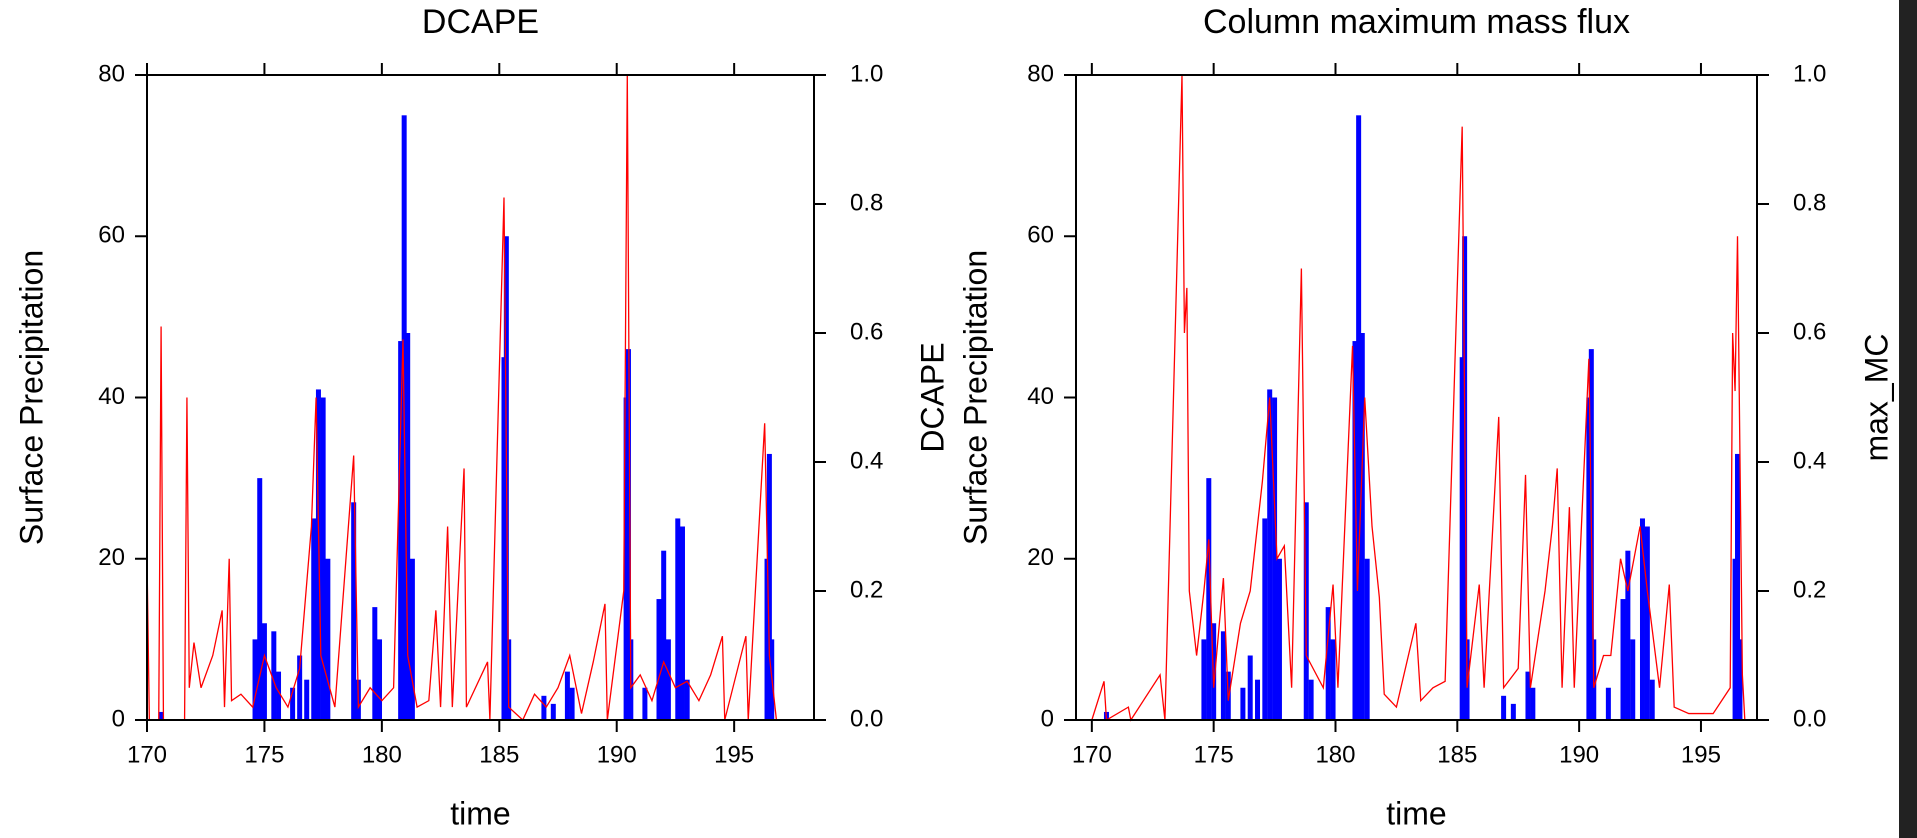  Describe the element at coordinates (932, 397) in the screenshot. I see `y2-axis-label: DCAPE` at that location.